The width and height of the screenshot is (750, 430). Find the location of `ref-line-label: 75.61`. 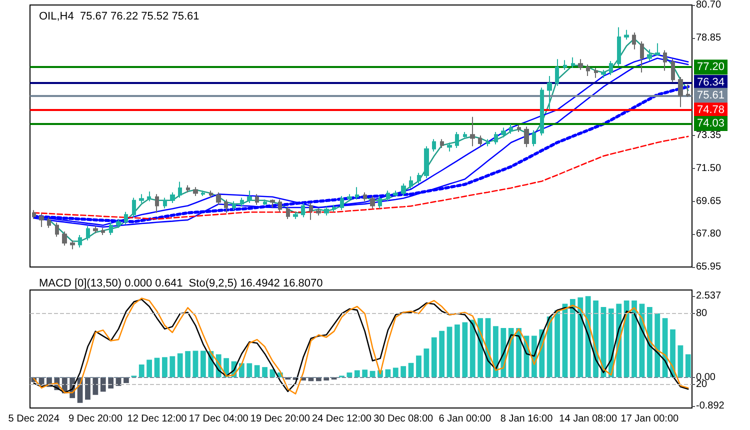

ref-line-label: 75.61 is located at coordinates (711, 95).